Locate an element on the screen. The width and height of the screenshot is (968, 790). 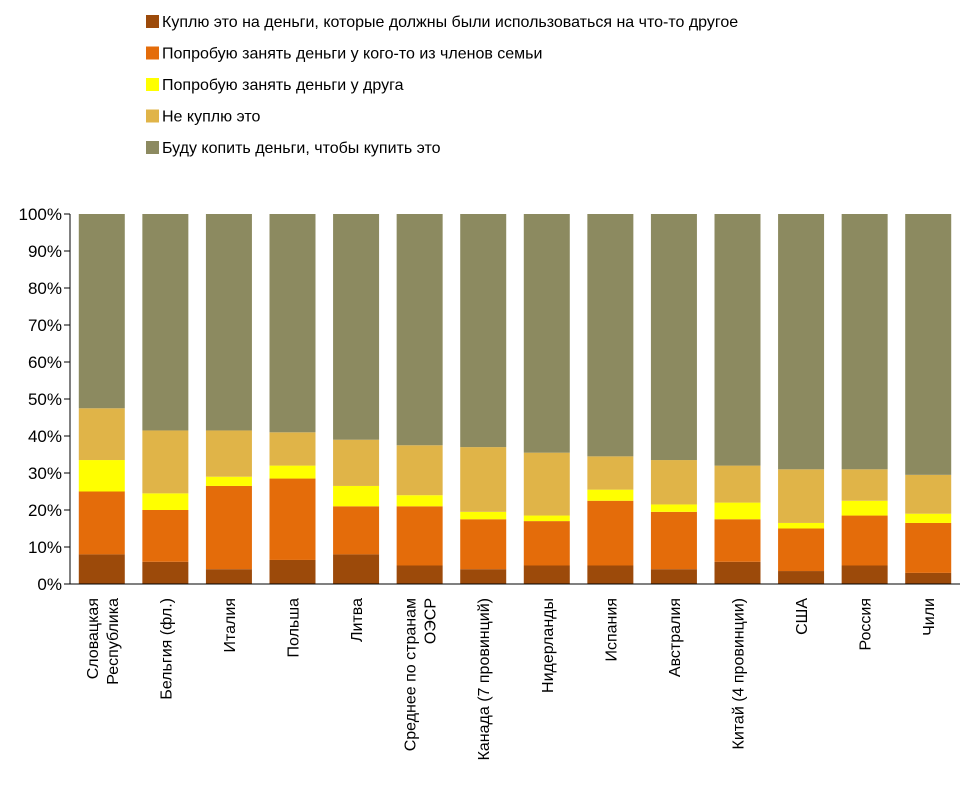
x-category-label: Чили is located at coordinates (929, 617).